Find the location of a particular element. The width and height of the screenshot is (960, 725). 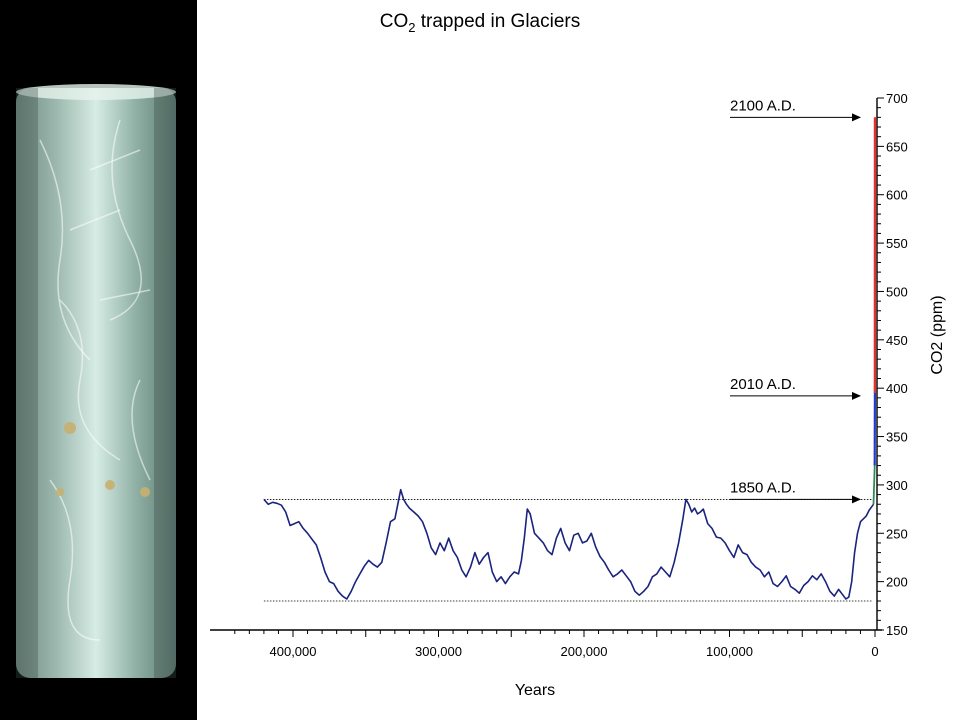

x-tick-label: 100,000 is located at coordinates (729, 651).